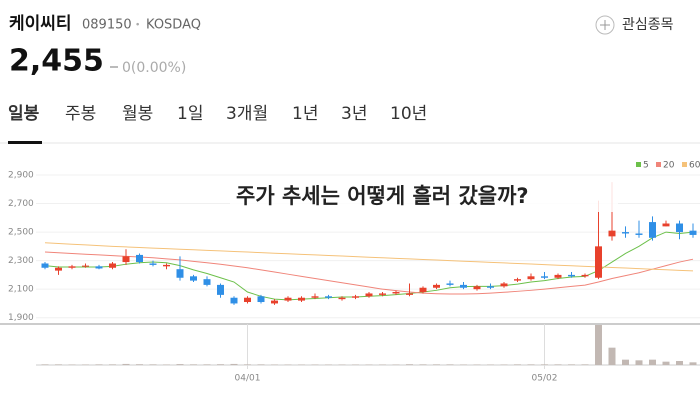 This screenshot has width=700, height=404. Describe the element at coordinates (648, 25) in the screenshot. I see `watch-button: 관심종목` at that location.